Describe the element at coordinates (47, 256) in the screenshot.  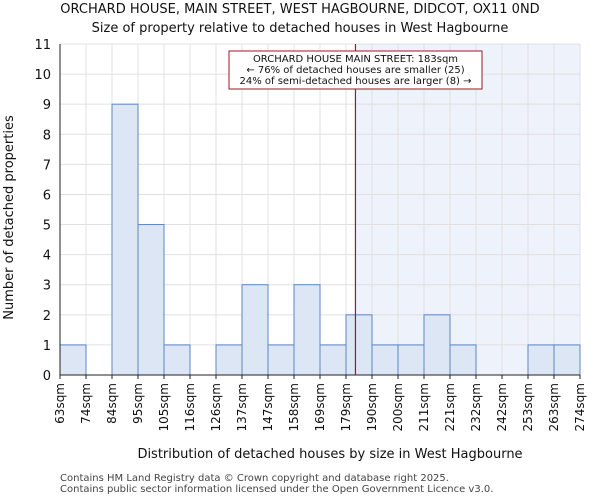
I see `y-tick-label: 4` at that location.